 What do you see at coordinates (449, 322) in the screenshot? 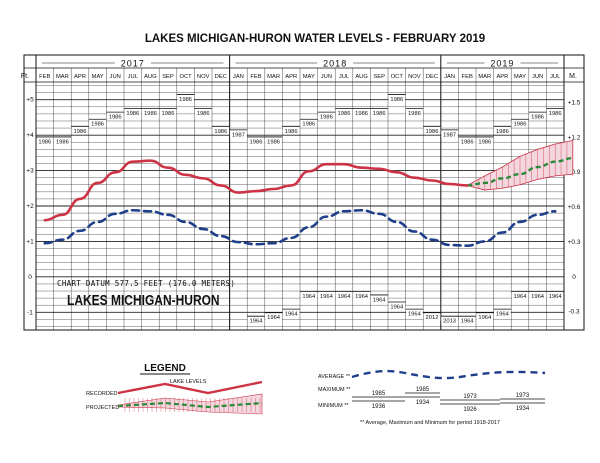
I see `min-year-label-text: 2013` at bounding box center [449, 322].